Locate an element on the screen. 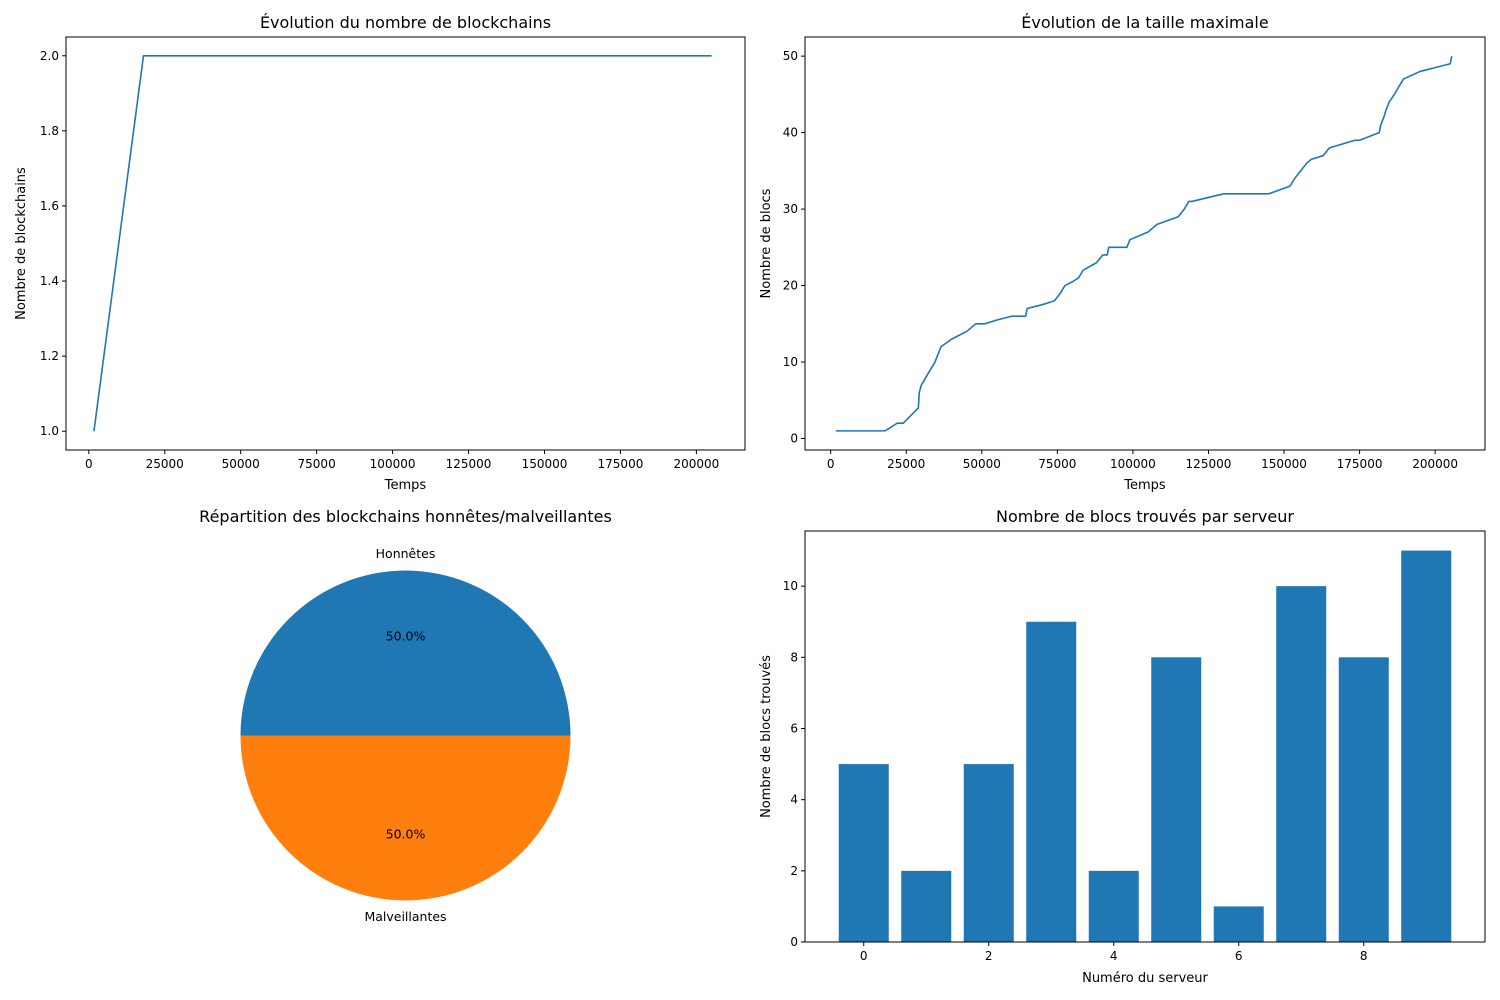 The width and height of the screenshot is (1500, 1000). y-axis-label: Nombre de blockchains is located at coordinates (21, 243).